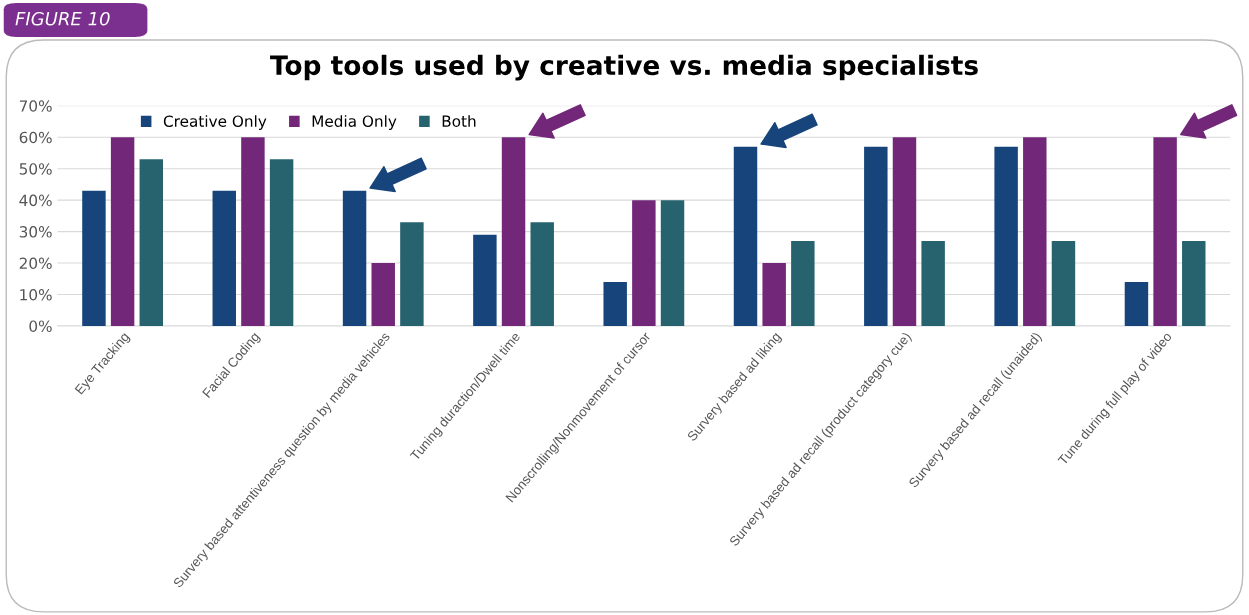  I want to click on y-tick-label: 50%, so click(35, 169).